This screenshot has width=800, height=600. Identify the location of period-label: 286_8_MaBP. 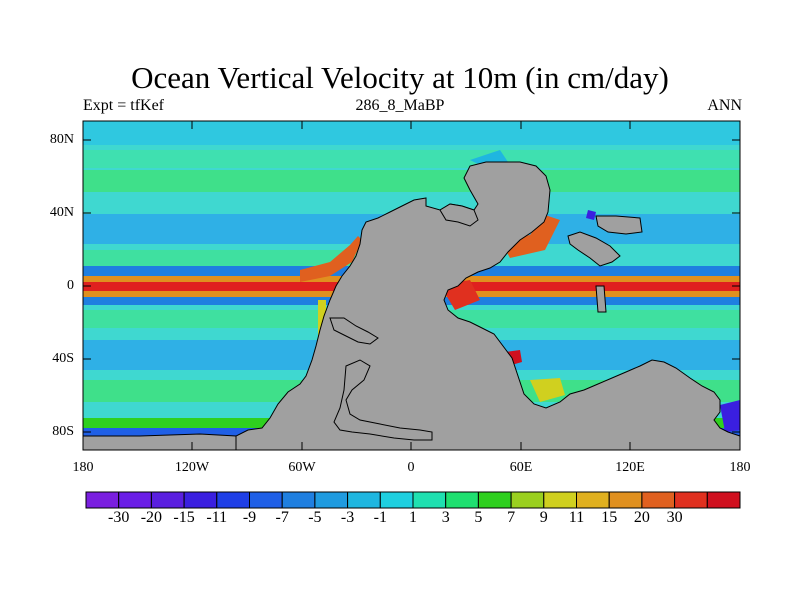
(400, 105).